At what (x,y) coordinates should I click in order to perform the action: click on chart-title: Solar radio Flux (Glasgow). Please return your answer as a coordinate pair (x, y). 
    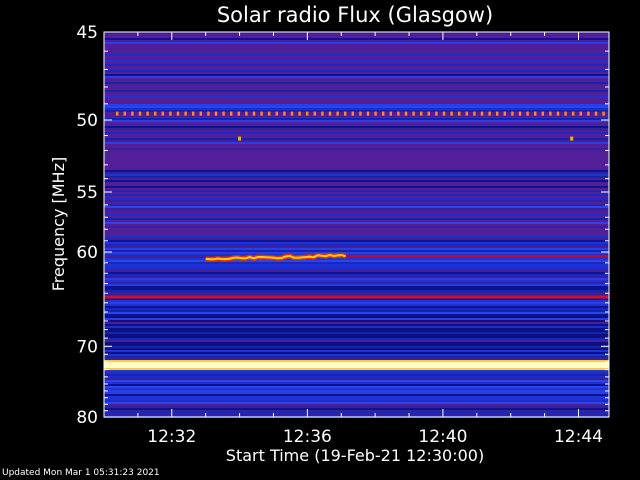
    Looking at the image, I should click on (355, 15).